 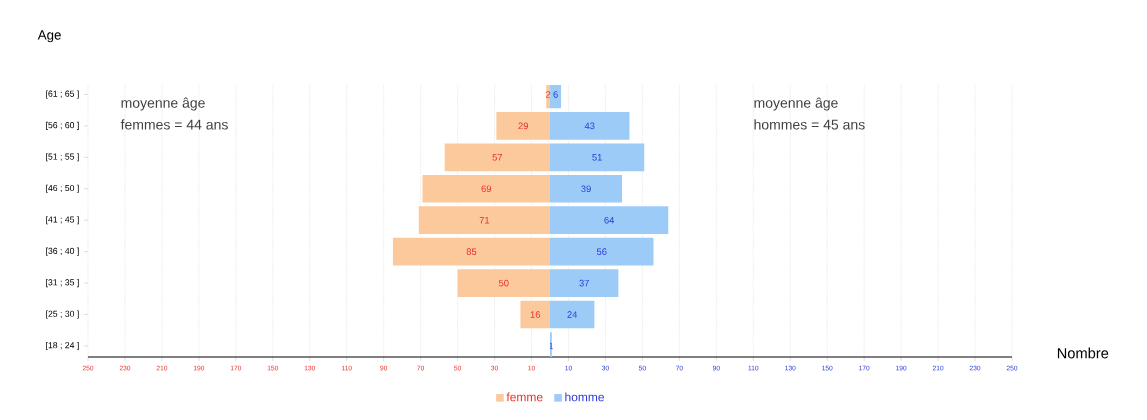 I want to click on legend-label: homme, so click(x=585, y=397).